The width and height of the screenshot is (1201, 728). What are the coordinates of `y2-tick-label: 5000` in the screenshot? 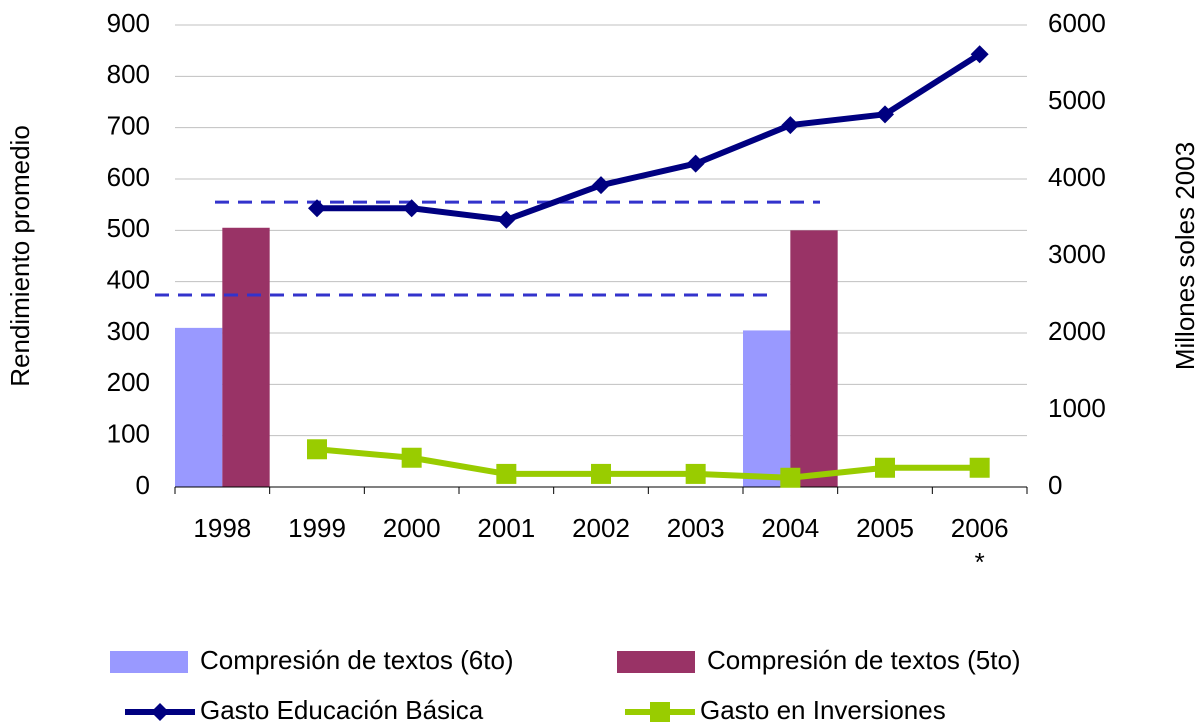 It's located at (1077, 100).